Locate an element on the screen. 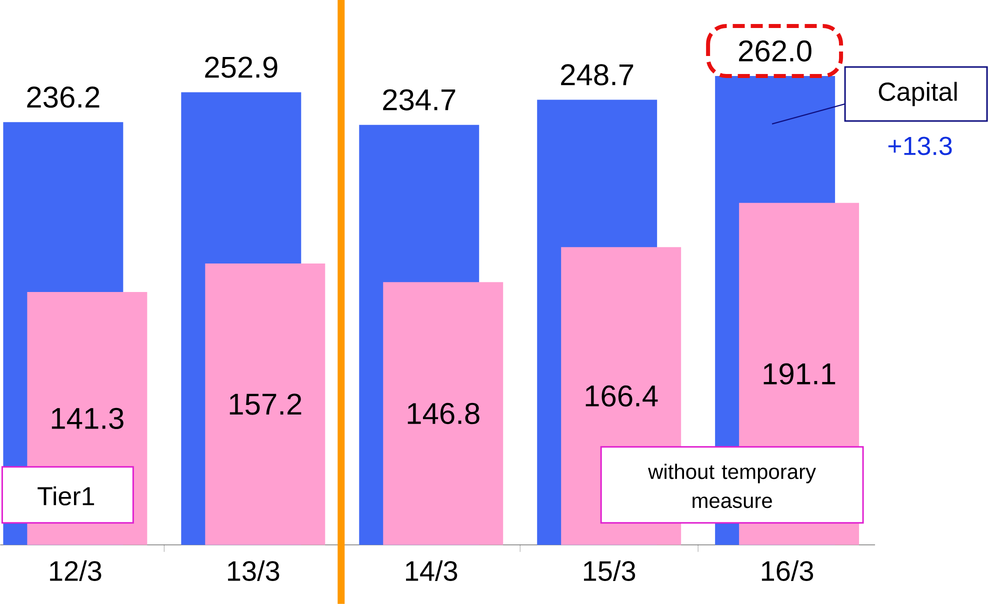 This screenshot has width=988, height=604. annotation: without temporary measure is located at coordinates (732, 486).